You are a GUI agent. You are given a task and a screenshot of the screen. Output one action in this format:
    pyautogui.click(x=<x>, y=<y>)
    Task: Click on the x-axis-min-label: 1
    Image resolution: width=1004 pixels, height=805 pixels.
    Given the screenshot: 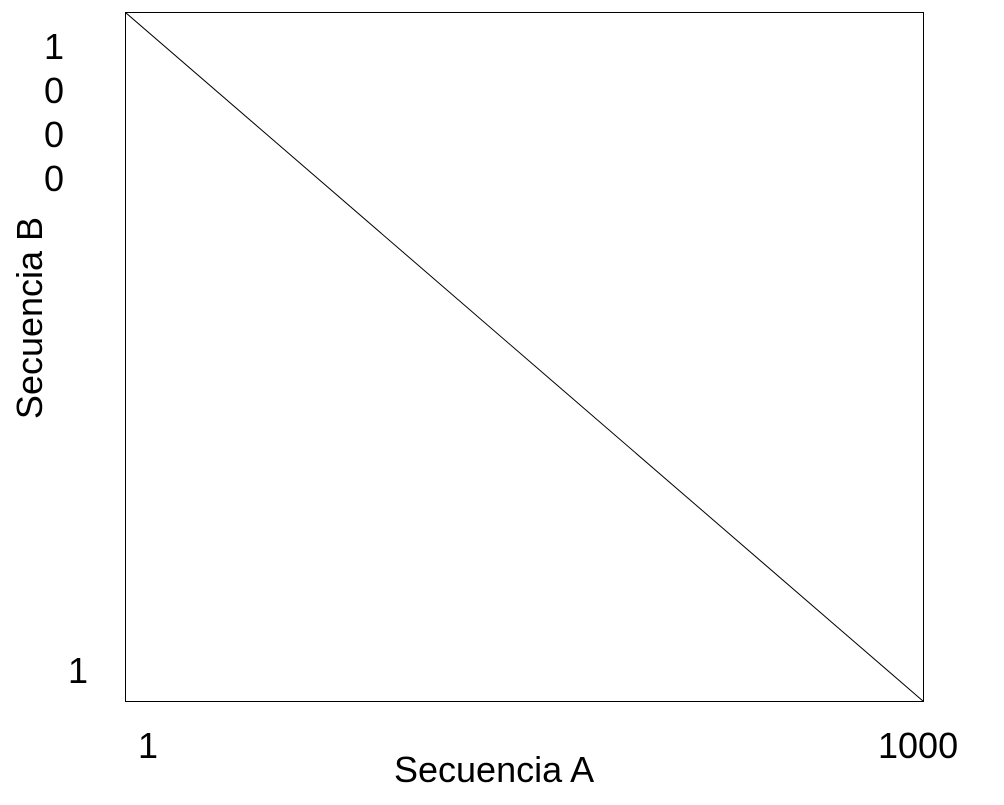 What is the action you would take?
    pyautogui.click(x=148, y=745)
    